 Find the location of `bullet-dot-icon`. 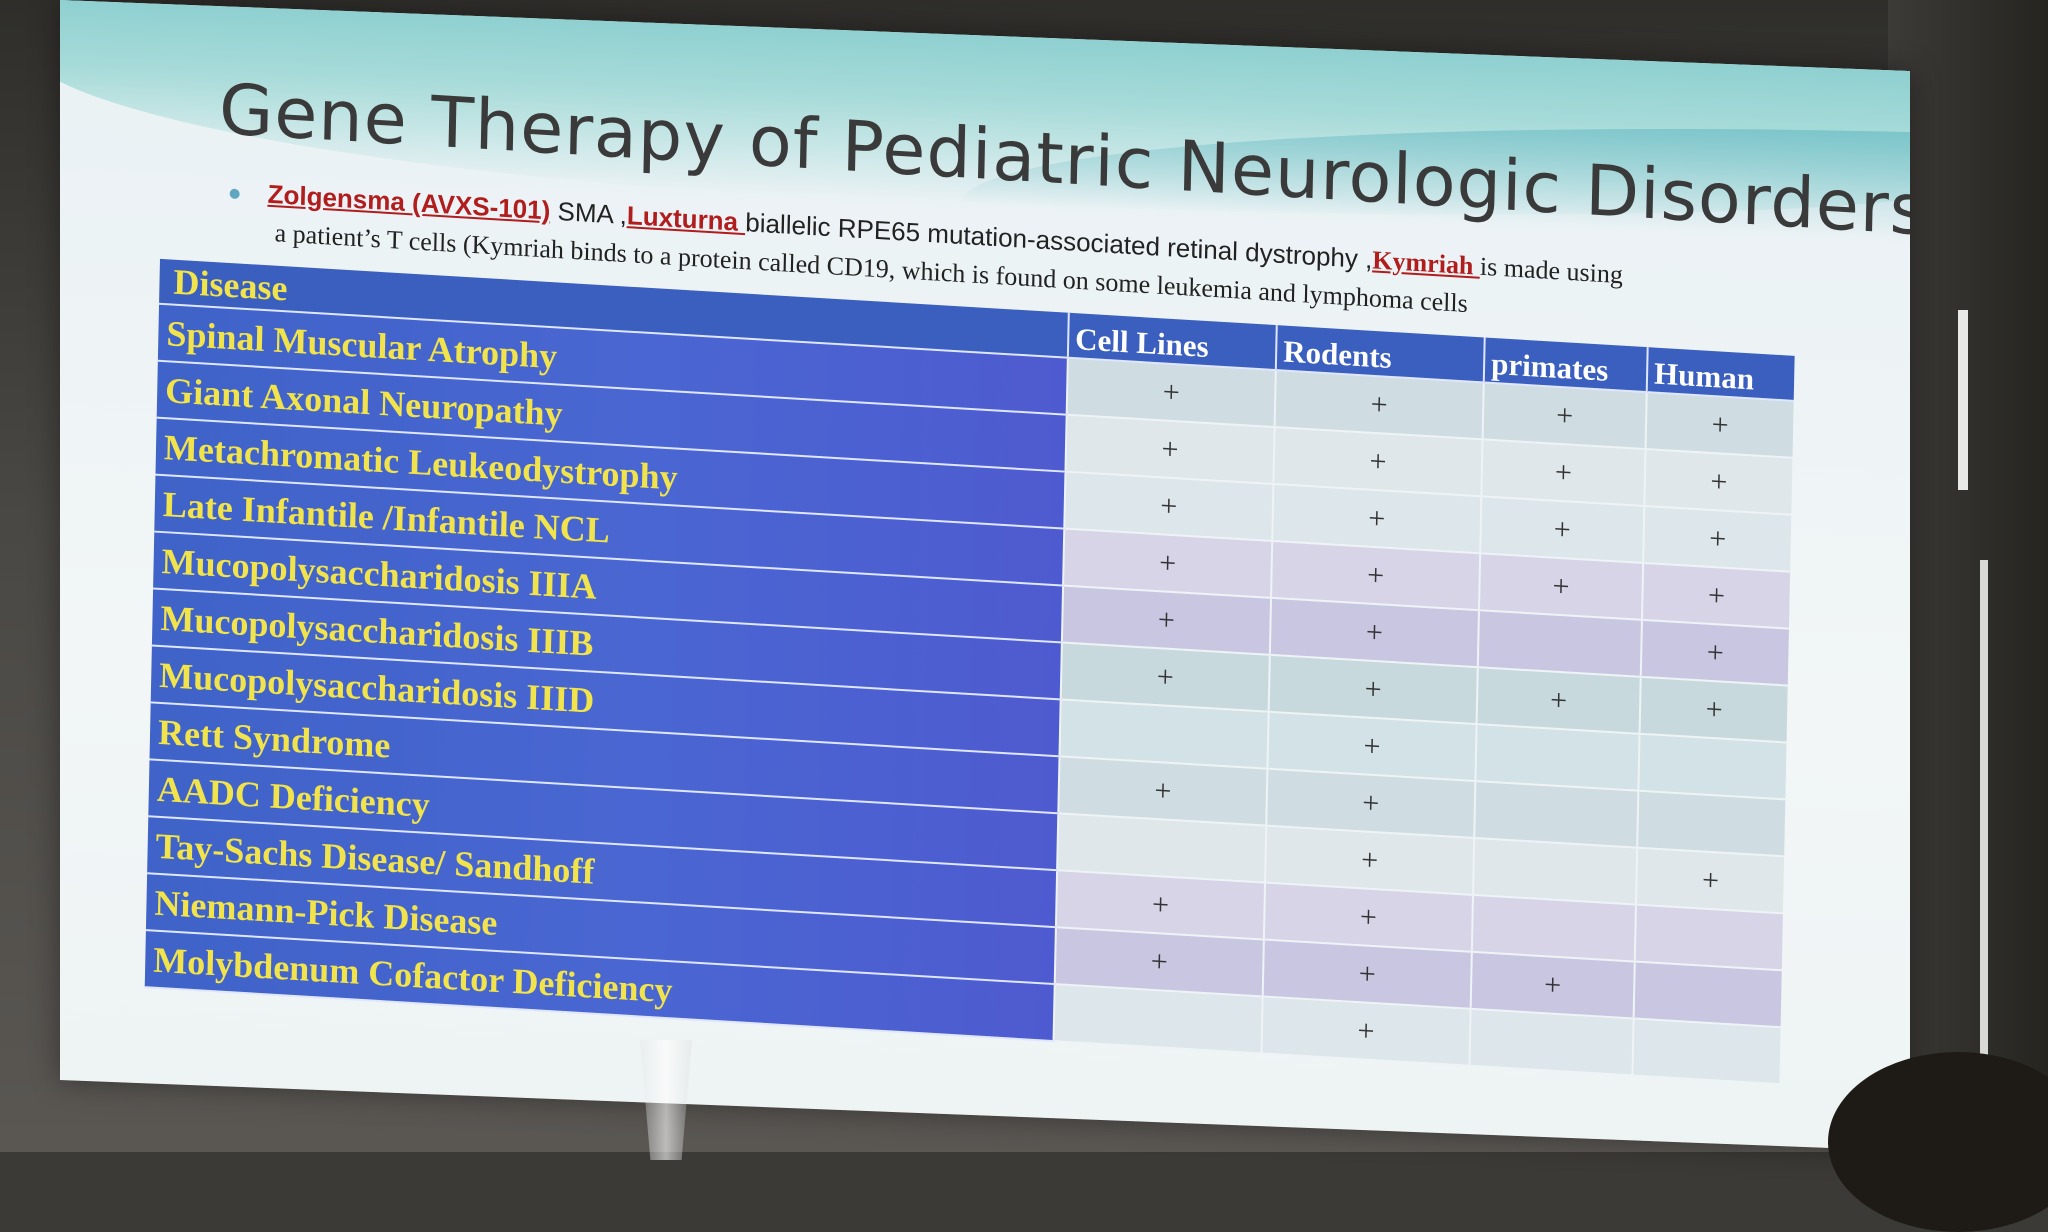

bullet-dot-icon is located at coordinates (234, 194).